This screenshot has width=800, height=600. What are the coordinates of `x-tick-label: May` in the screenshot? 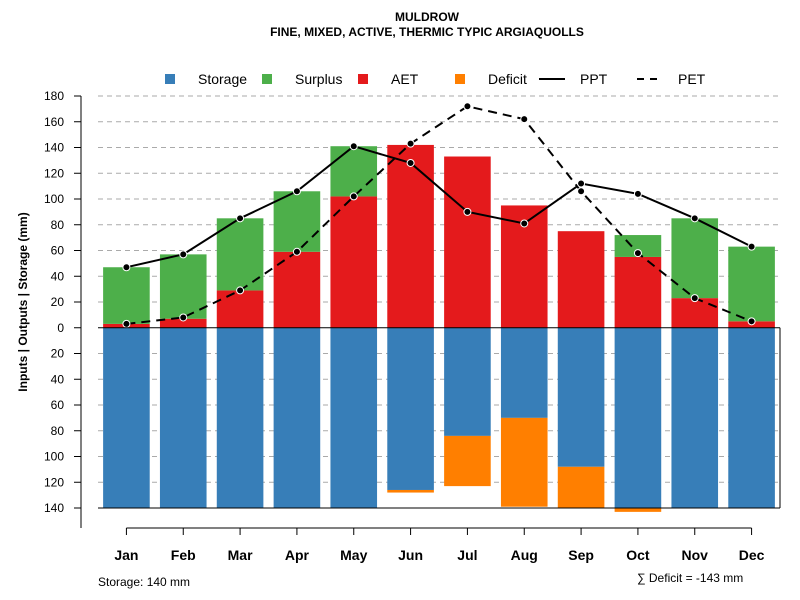 It's located at (353, 555).